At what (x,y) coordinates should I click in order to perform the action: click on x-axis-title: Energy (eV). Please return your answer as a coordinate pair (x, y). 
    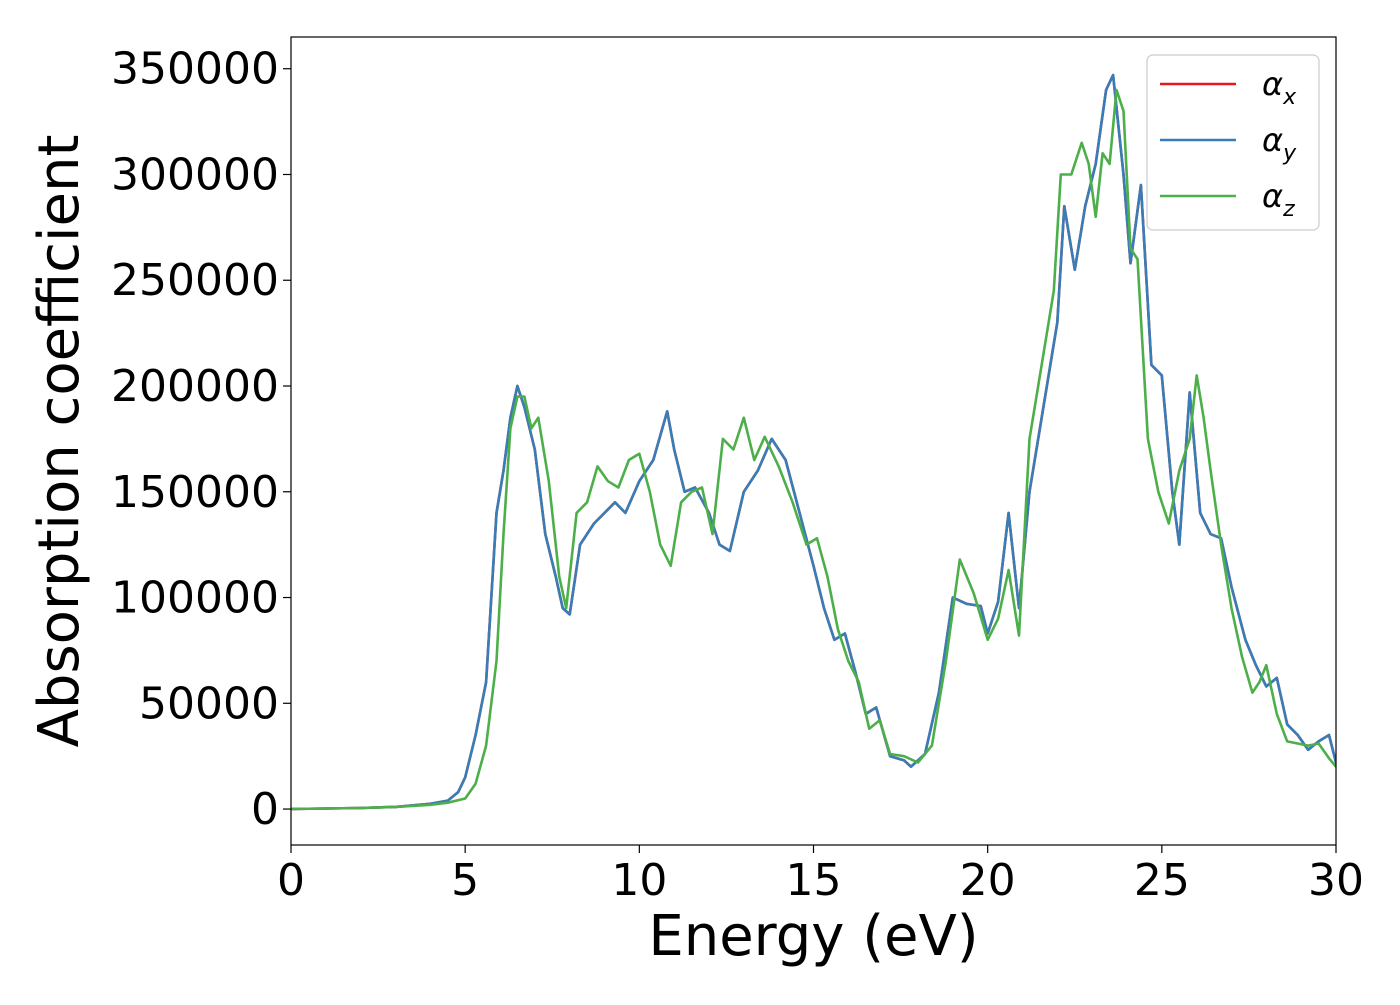
    Looking at the image, I should click on (813, 936).